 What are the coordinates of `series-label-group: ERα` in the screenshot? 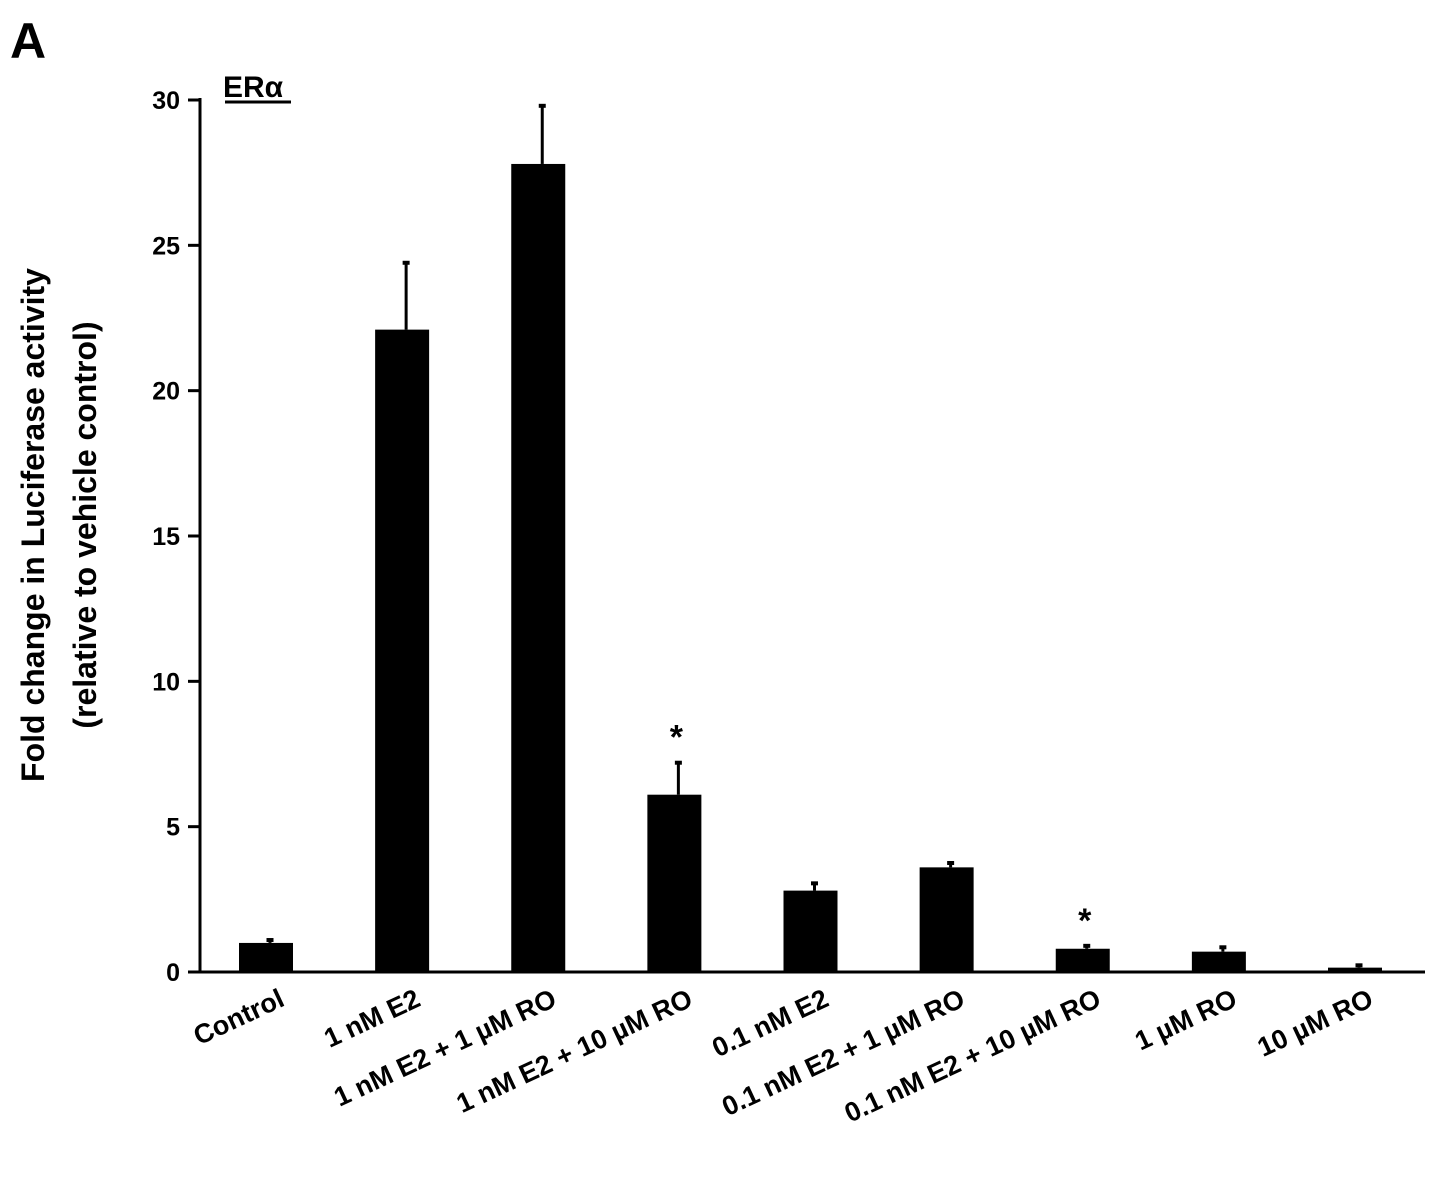 It's located at (257, 87).